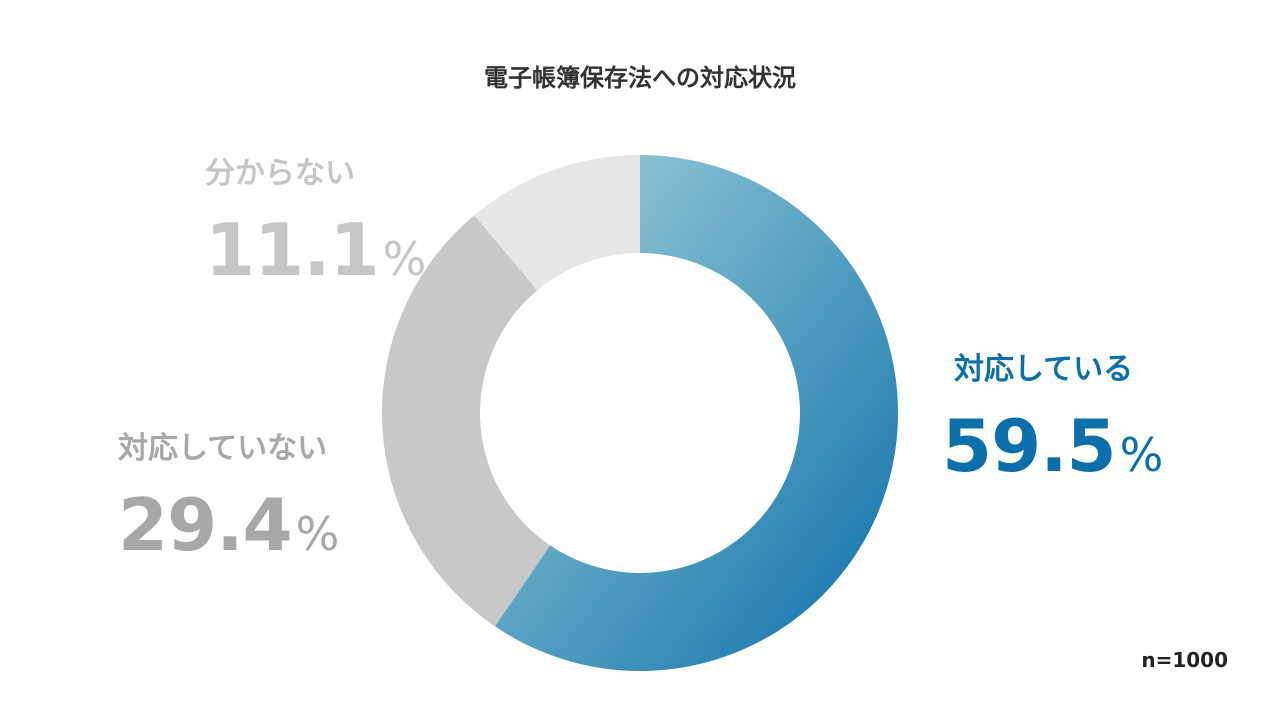 The width and height of the screenshot is (1280, 720). Describe the element at coordinates (292, 250) in the screenshot. I see `label-unknown-number: 11.1` at that location.